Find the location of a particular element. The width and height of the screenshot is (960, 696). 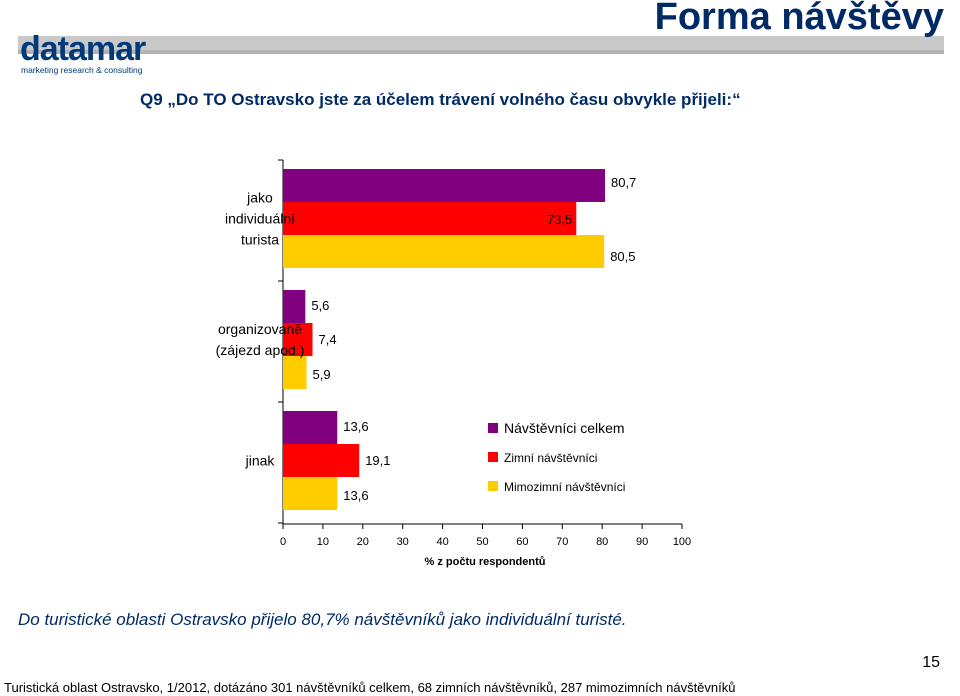

data-label: 80,7 is located at coordinates (623, 182).